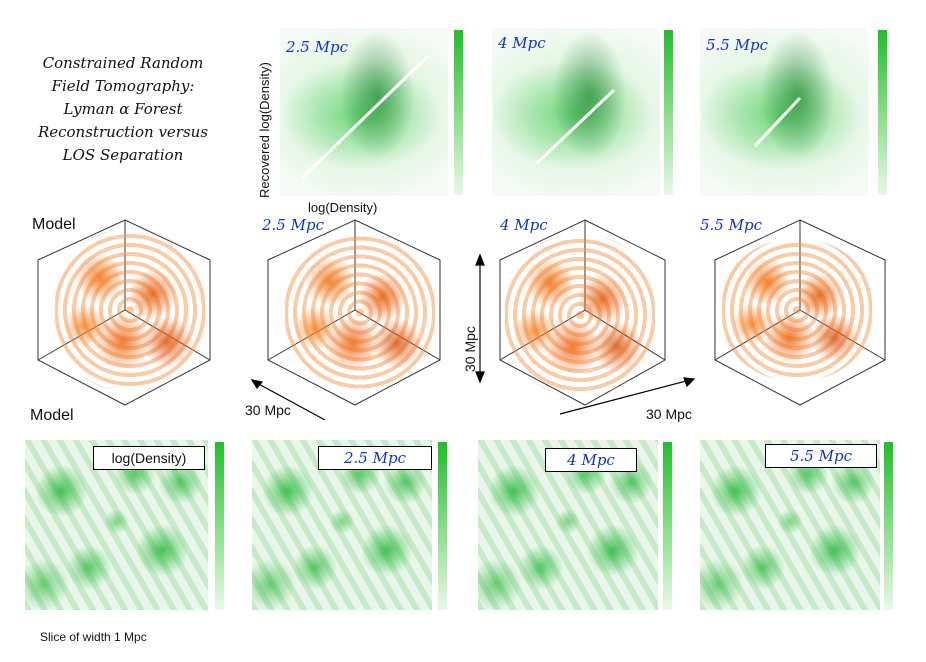 This screenshot has width=926, height=662. I want to click on title-line: Reconstruction versus, so click(123, 132).